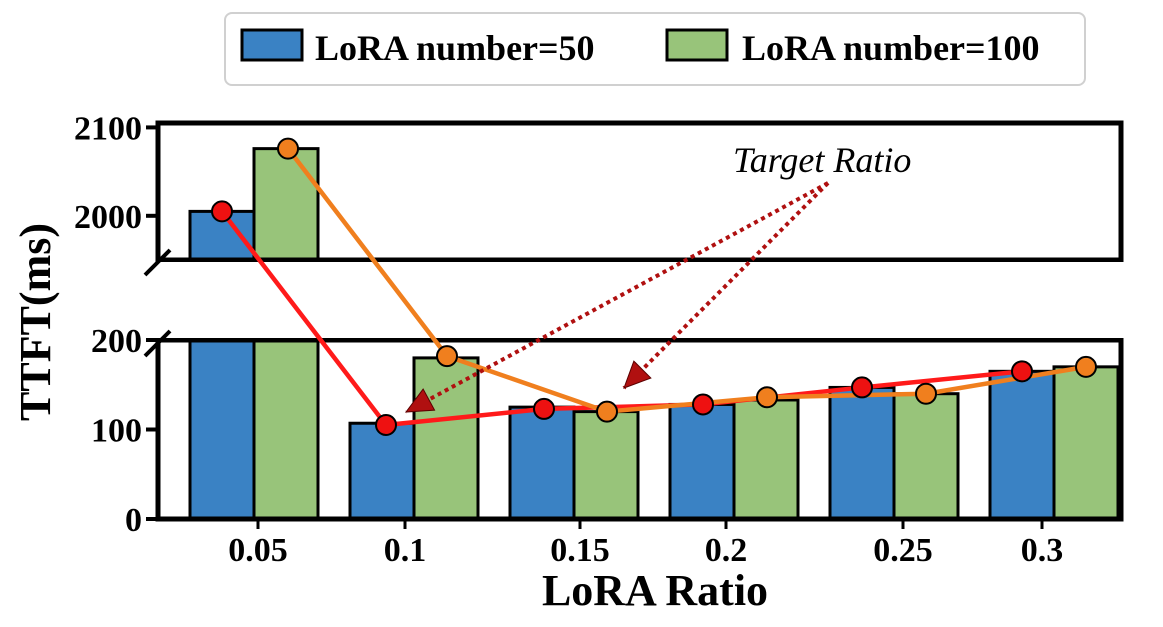 Image resolution: width=1163 pixels, height=627 pixels. I want to click on marker-0.2-s1, so click(767, 397).